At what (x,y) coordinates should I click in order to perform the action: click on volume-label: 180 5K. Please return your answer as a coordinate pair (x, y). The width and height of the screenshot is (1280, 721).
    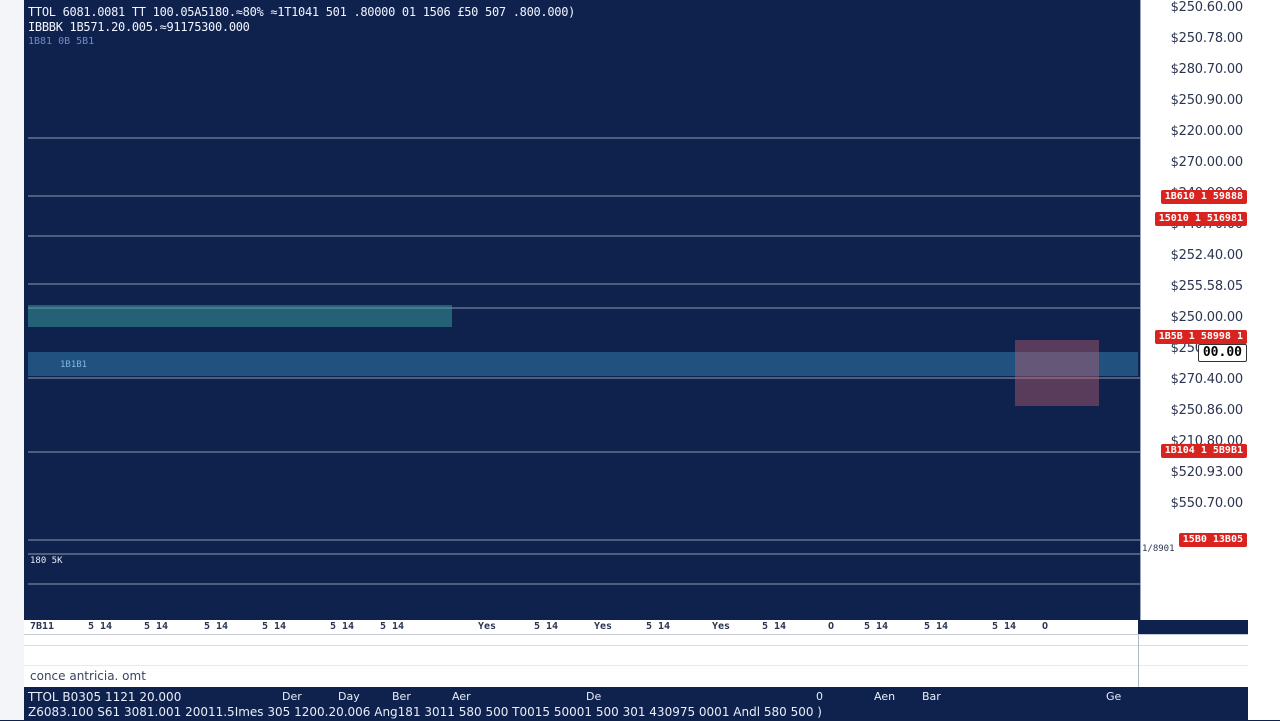
    Looking at the image, I should click on (46, 561).